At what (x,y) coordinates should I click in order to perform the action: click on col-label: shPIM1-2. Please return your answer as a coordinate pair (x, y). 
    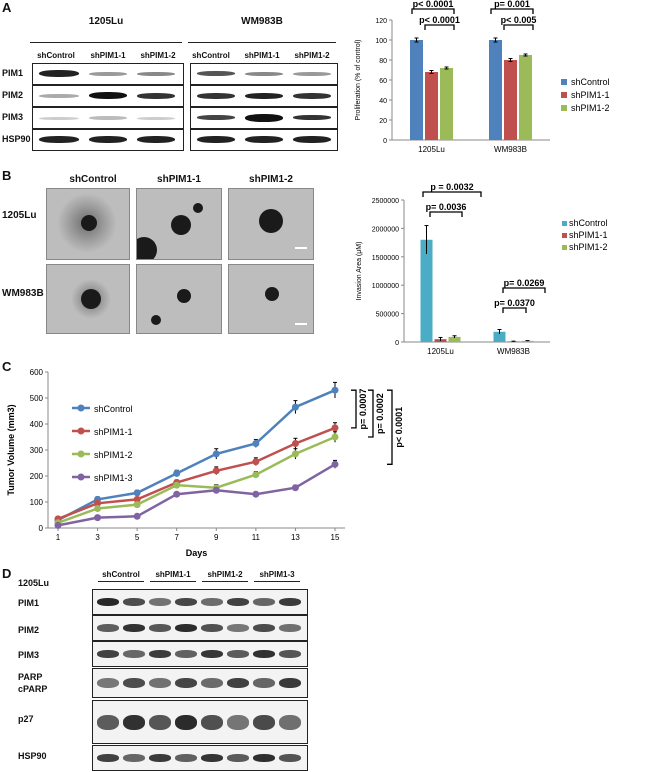
    Looking at the image, I should click on (271, 179).